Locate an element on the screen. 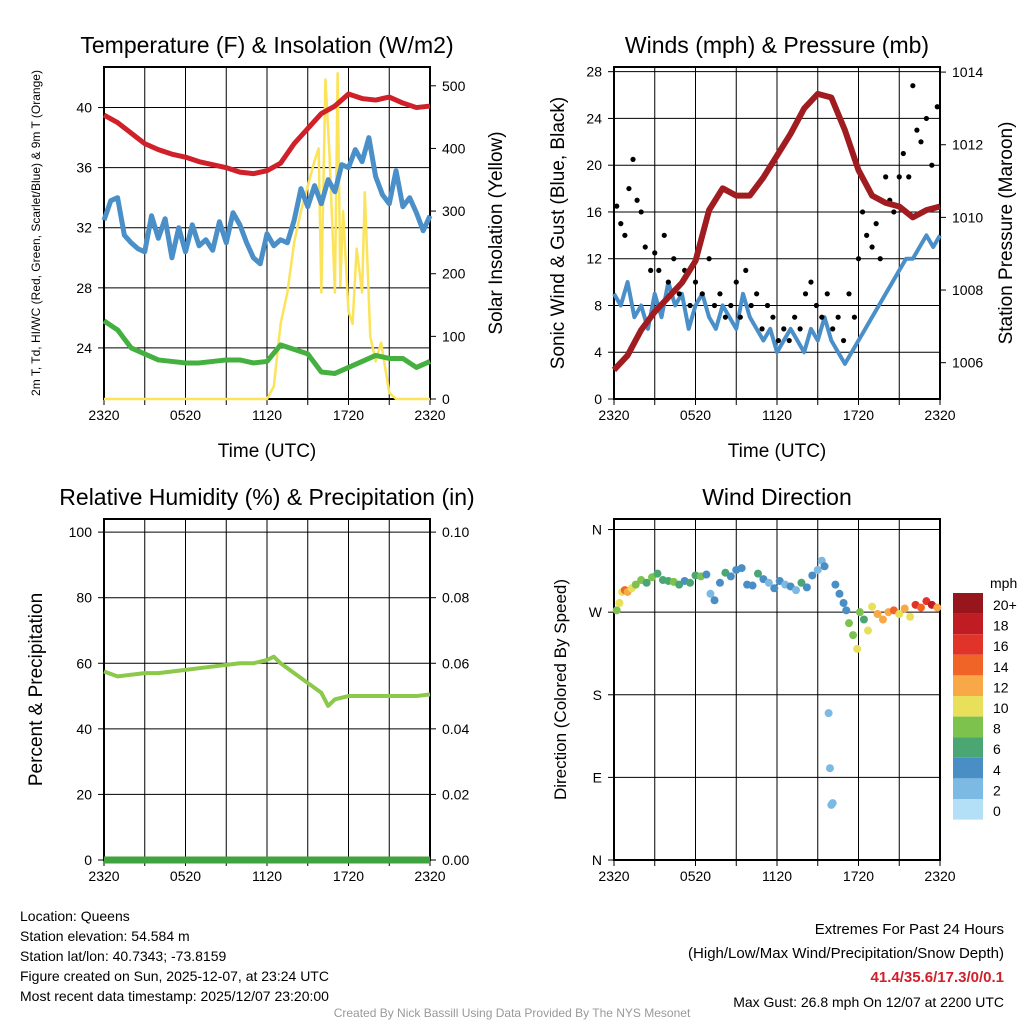 The height and width of the screenshot is (1024, 1024). legend-label: 12 is located at coordinates (1001, 687).